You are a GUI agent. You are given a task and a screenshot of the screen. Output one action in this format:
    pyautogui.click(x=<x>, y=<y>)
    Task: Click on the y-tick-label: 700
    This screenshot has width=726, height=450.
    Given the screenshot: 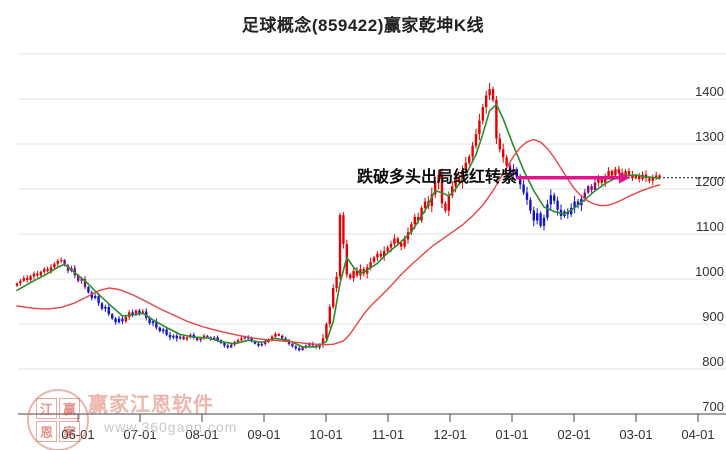 What is the action you would take?
    pyautogui.click(x=713, y=406)
    